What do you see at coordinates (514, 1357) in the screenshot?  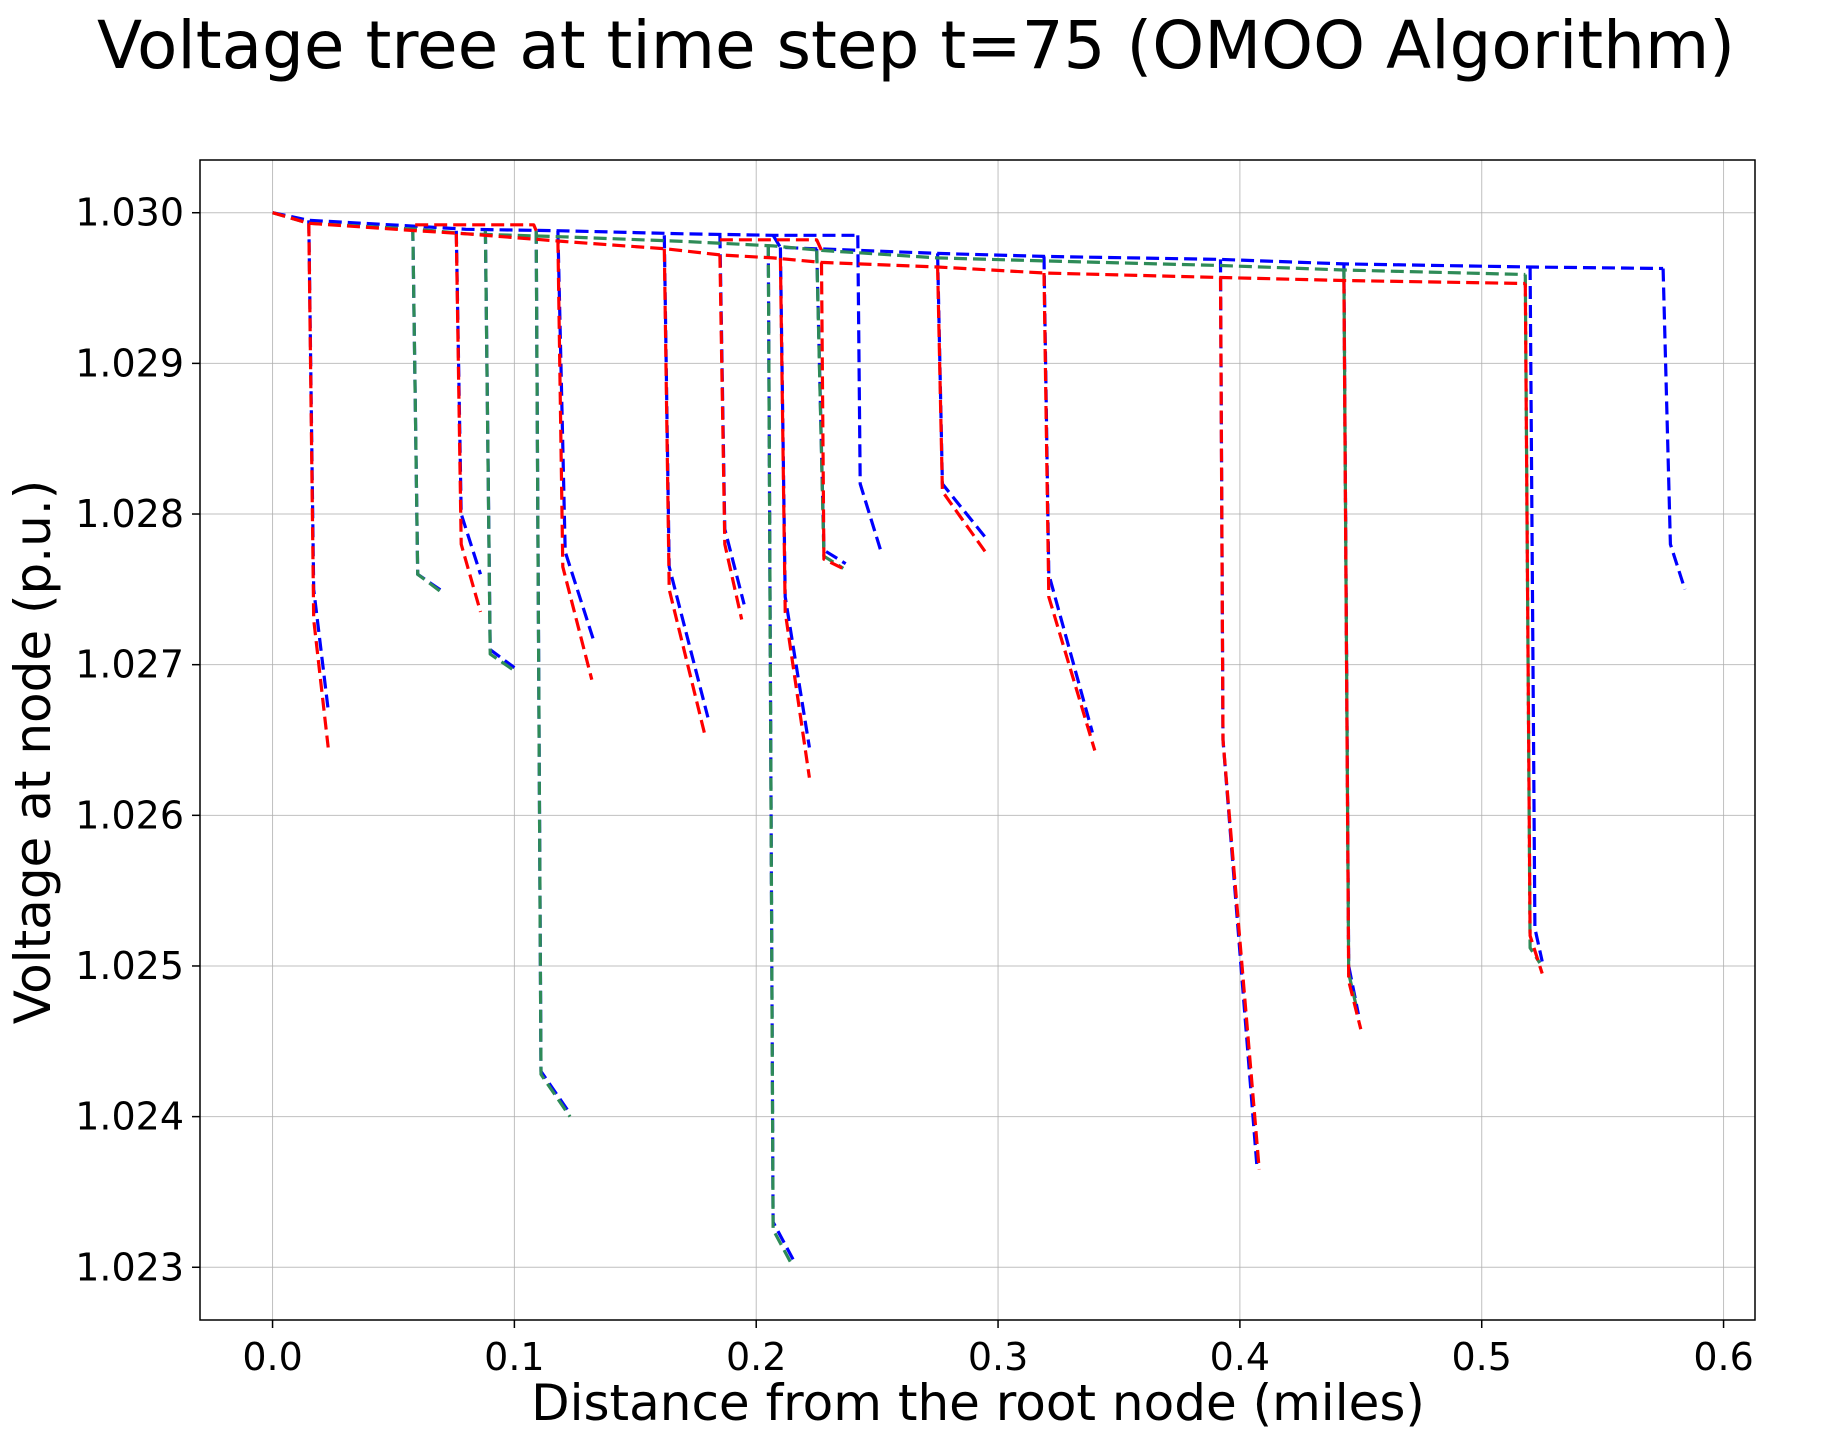 I see `x-tick-label: 0.1` at bounding box center [514, 1357].